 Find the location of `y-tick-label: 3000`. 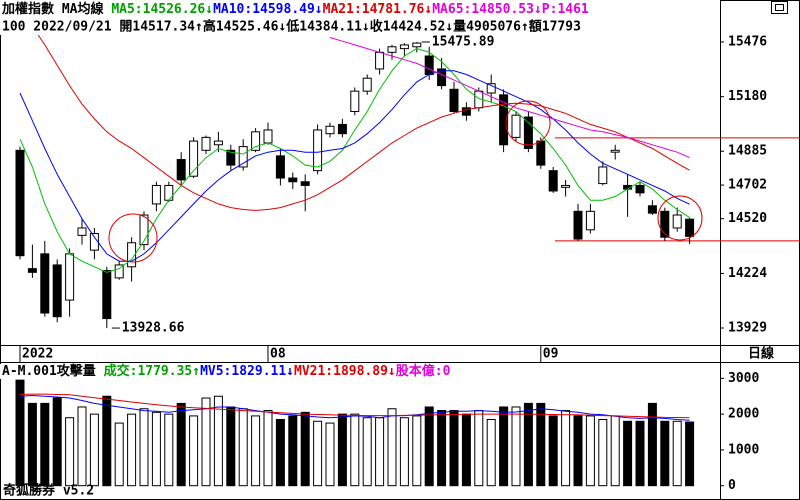

y-tick-label: 3000 is located at coordinates (743, 378).